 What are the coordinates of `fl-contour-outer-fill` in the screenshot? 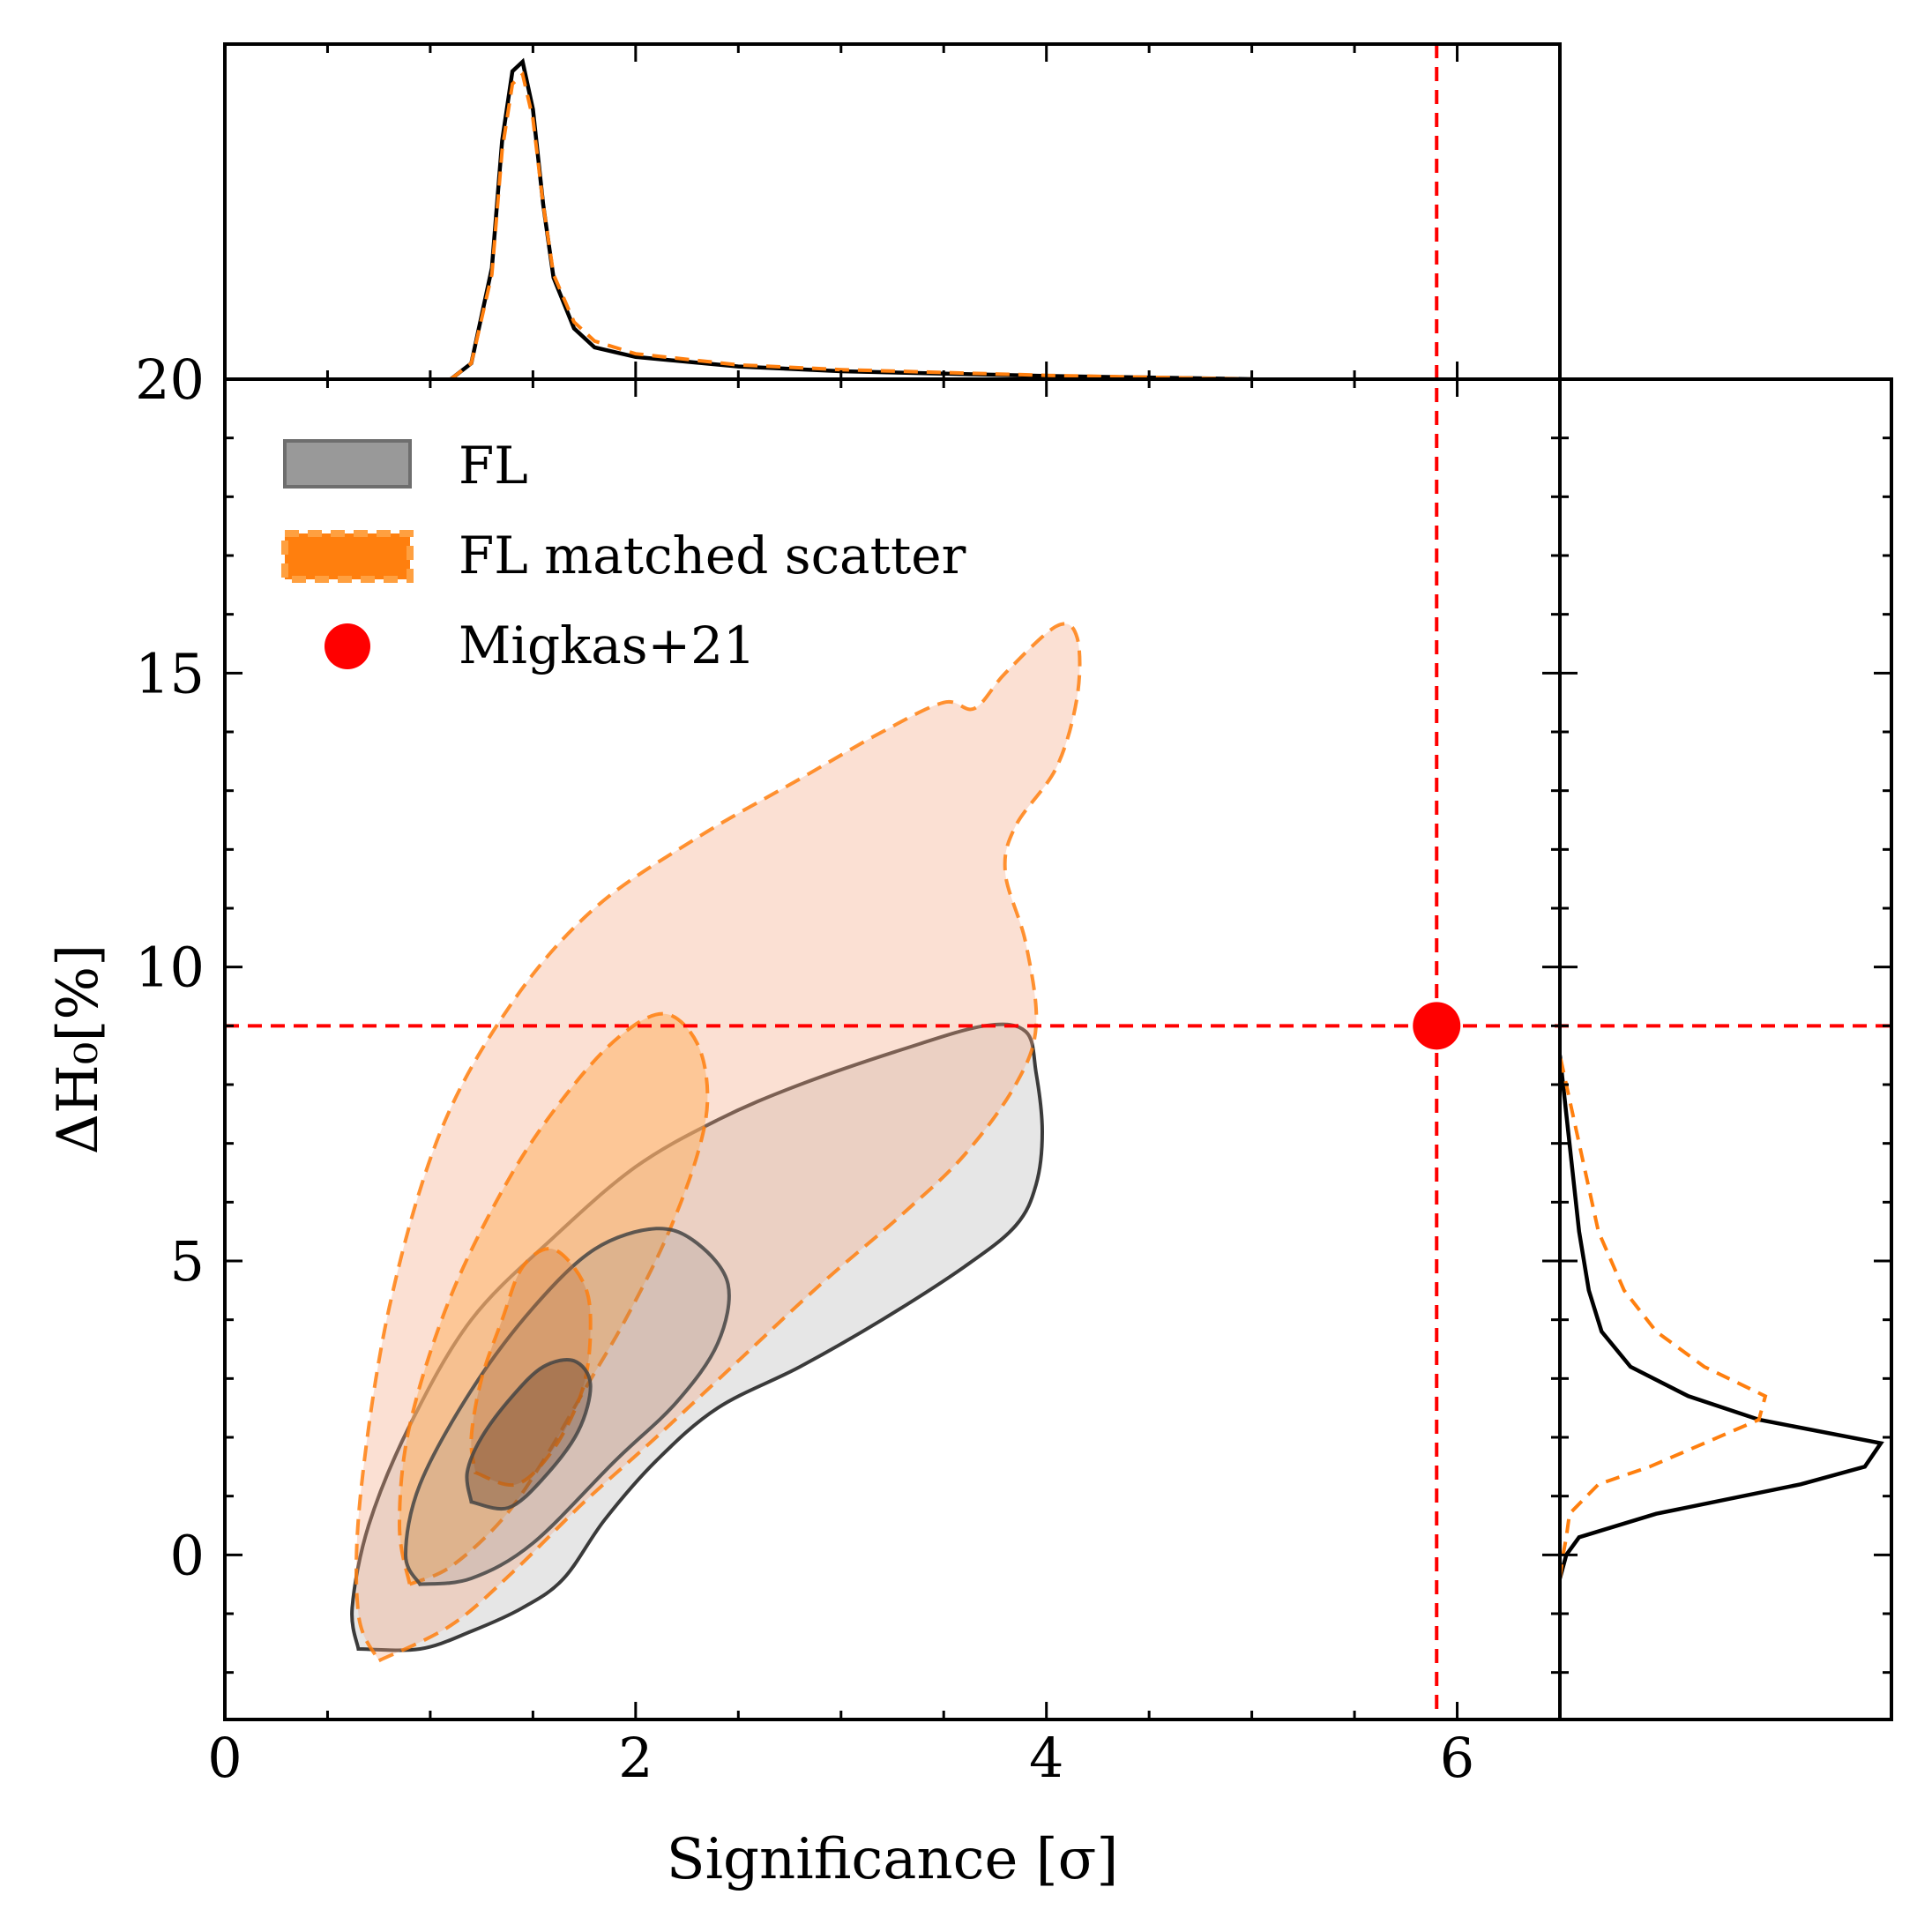 It's located at (697, 1337).